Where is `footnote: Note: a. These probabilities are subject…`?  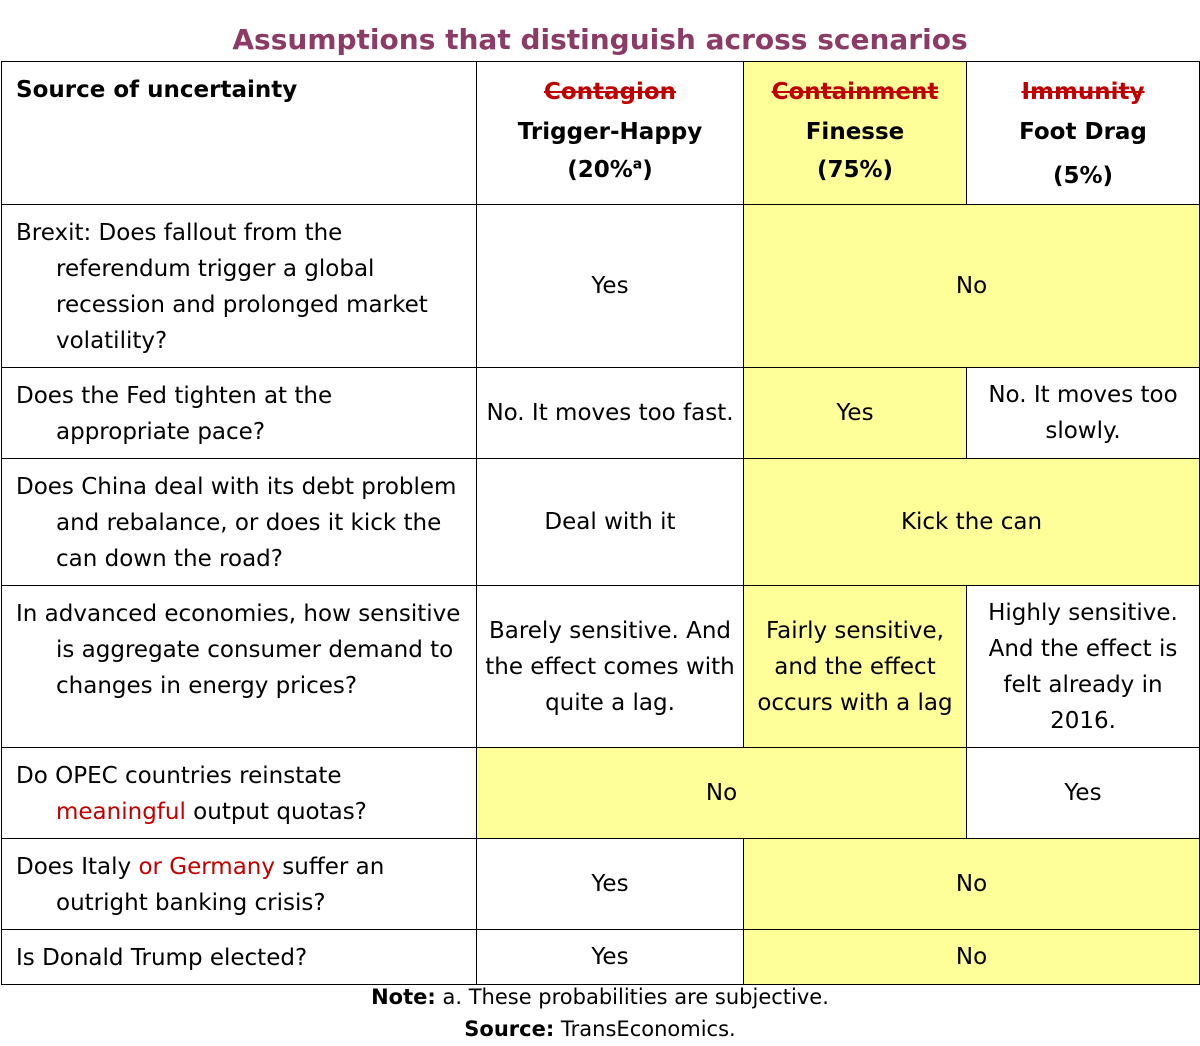
footnote: Note: a. These probabilities are subject… is located at coordinates (600, 997).